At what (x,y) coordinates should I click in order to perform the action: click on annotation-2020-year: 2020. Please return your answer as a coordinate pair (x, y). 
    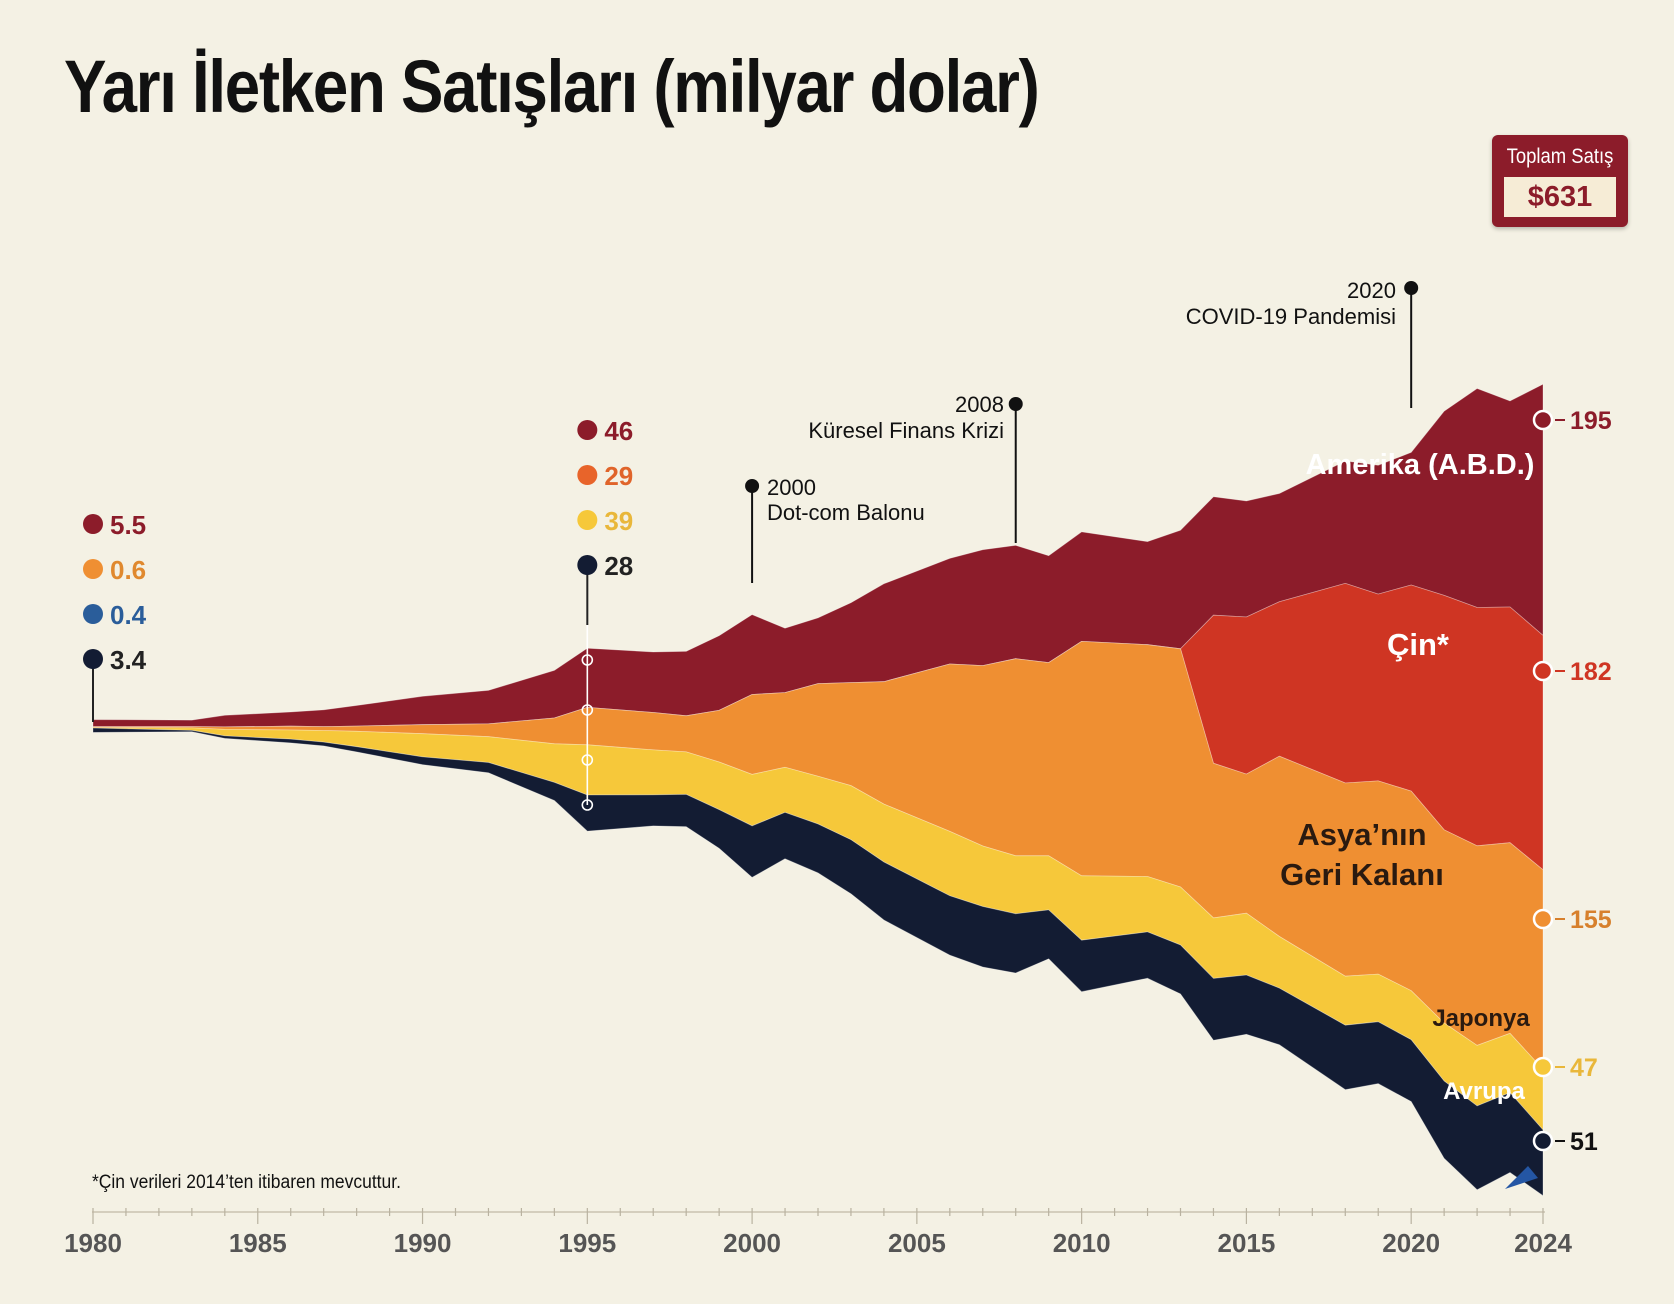
    Looking at the image, I should click on (1371, 290).